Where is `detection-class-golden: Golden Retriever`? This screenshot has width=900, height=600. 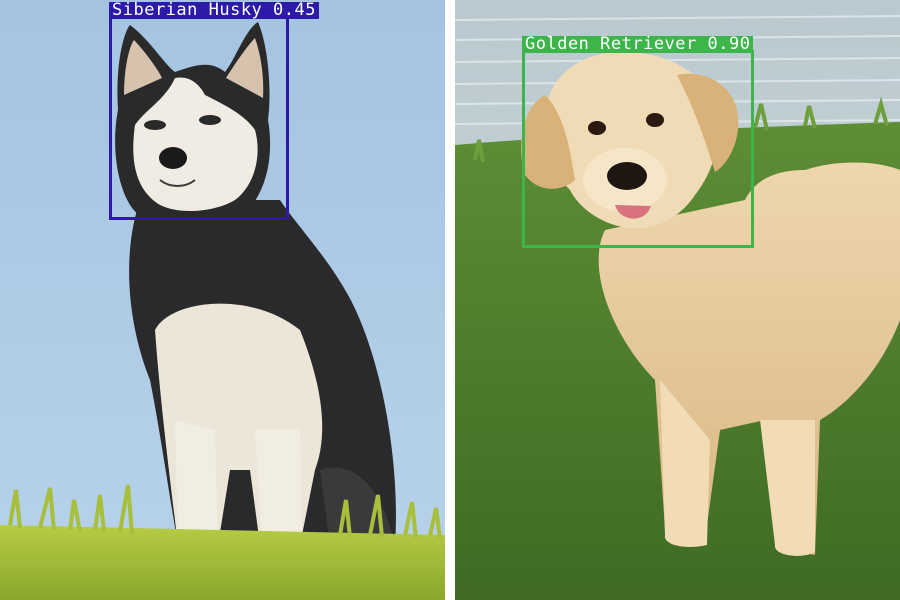 detection-class-golden: Golden Retriever is located at coordinates (611, 44).